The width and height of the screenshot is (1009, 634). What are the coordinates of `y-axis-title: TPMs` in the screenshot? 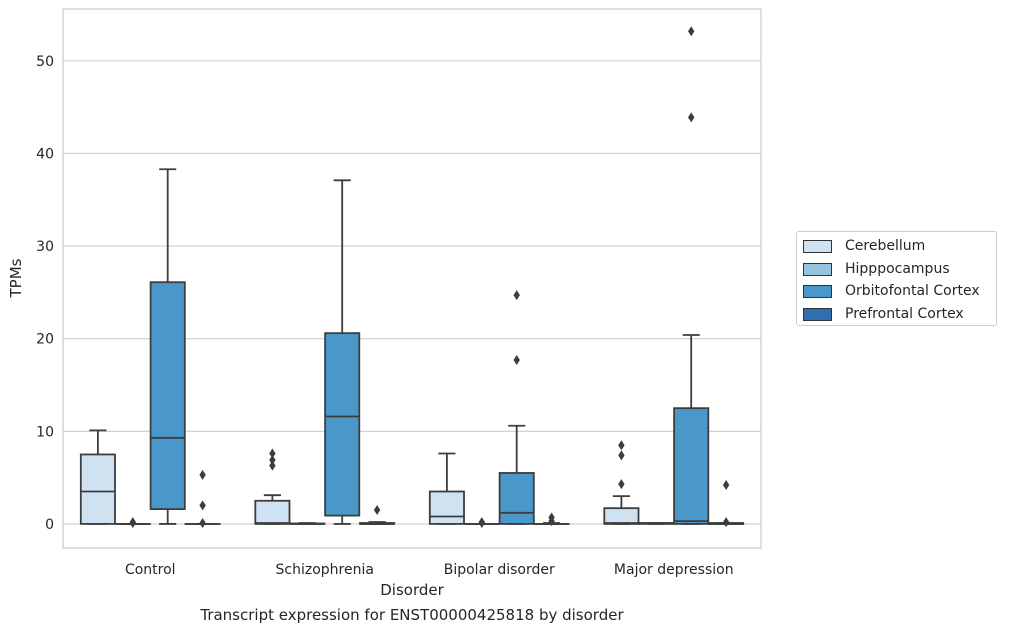 It's located at (16, 278).